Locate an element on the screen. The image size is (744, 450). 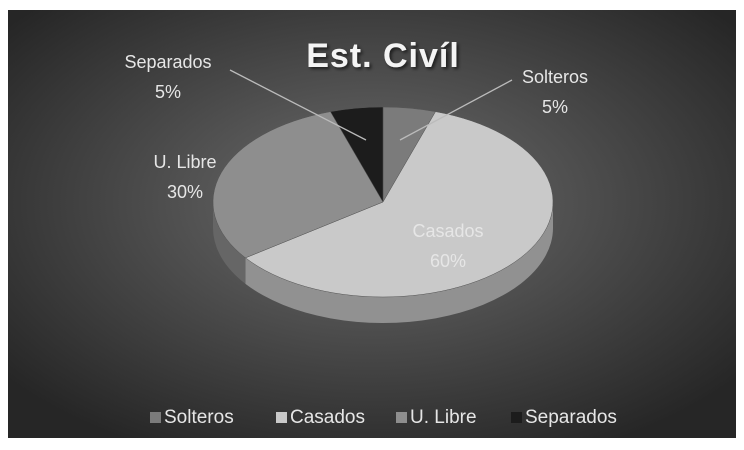
data-label-value: 30% is located at coordinates (185, 192).